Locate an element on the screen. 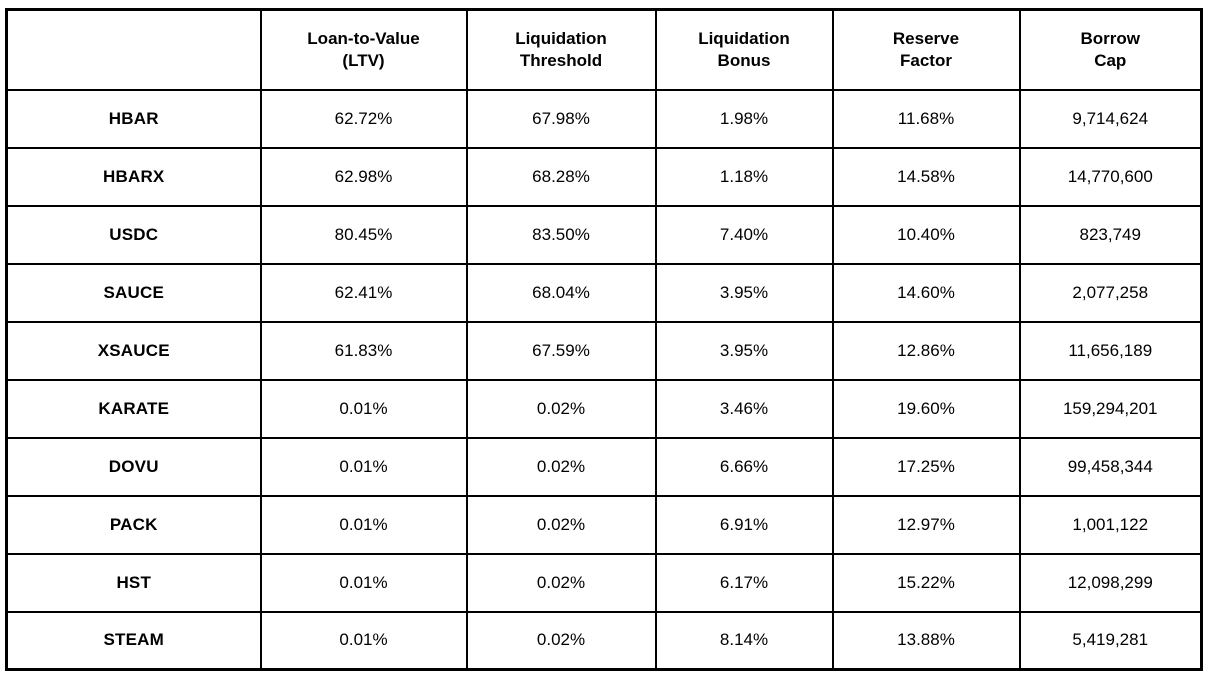  cell-liquidation-bonus: 7.40% is located at coordinates (744, 234).